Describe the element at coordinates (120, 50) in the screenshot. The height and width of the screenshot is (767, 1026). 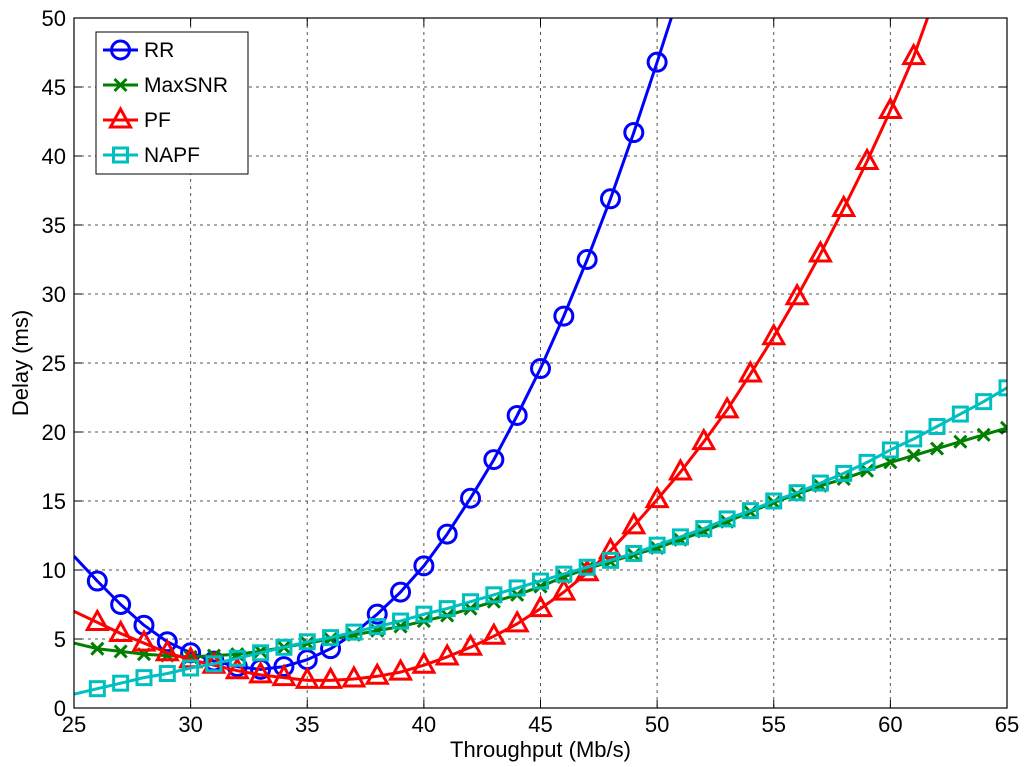
I see `legend-marker-rr` at that location.